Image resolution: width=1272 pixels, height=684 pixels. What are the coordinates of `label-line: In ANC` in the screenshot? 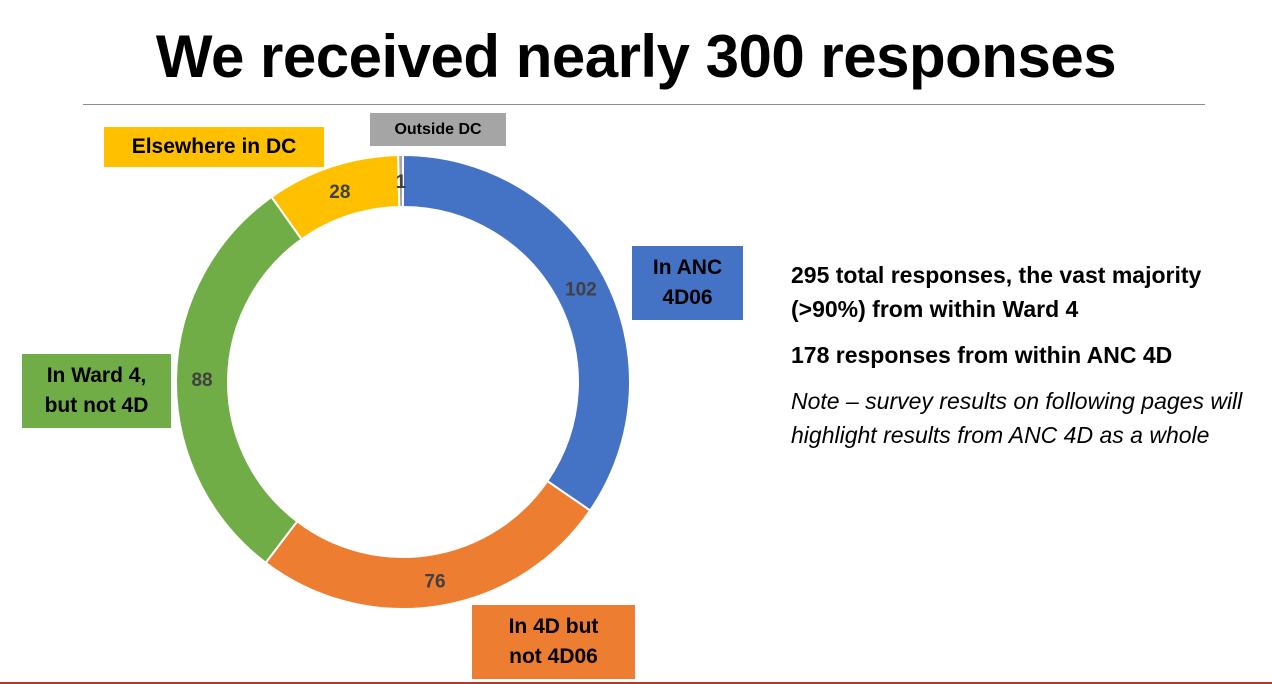 It's located at (687, 267).